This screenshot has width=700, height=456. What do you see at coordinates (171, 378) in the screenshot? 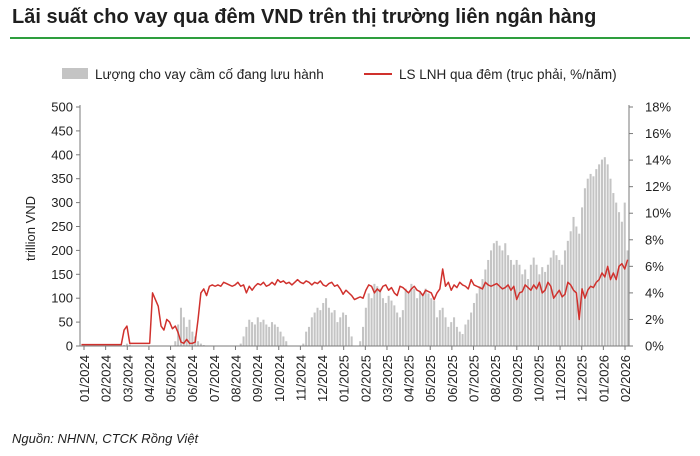
I see `x-tick-label: 05/2024` at bounding box center [171, 378].